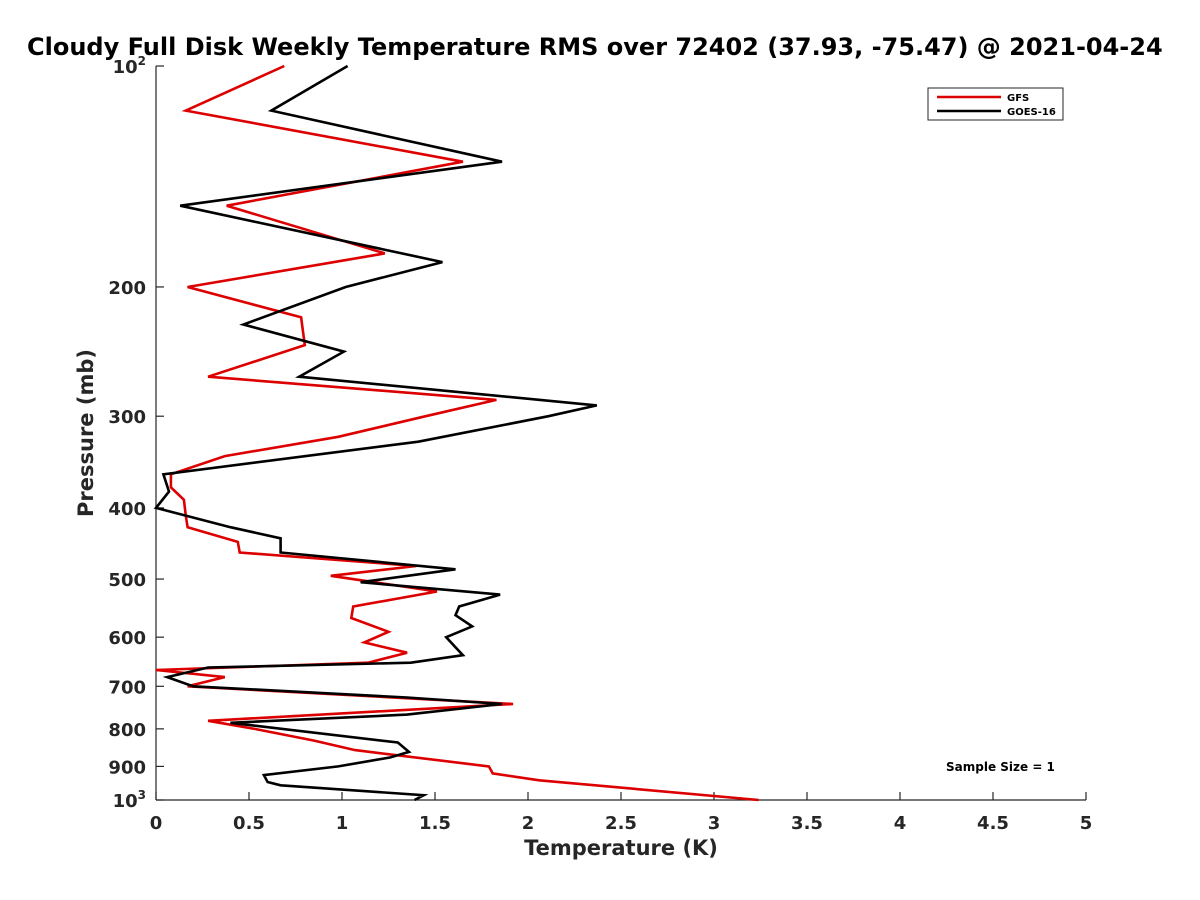 The image size is (1200, 900). I want to click on legend-label-gfs: GFS, so click(1018, 98).